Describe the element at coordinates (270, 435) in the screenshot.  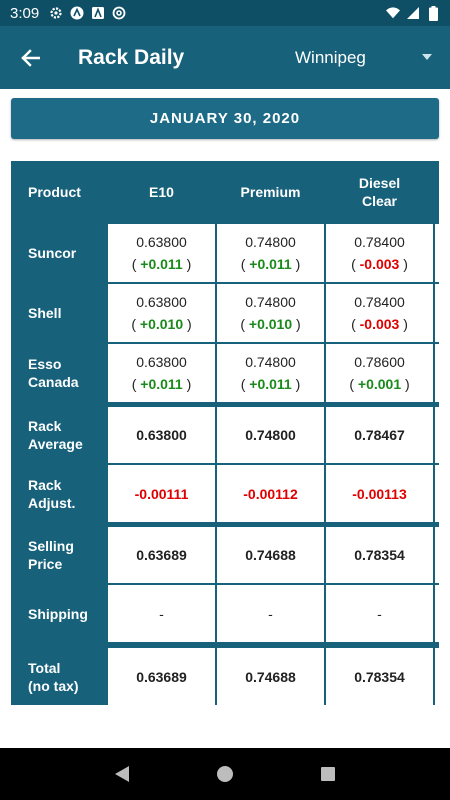
I see `rack-average-row-value: 0.74800` at that location.